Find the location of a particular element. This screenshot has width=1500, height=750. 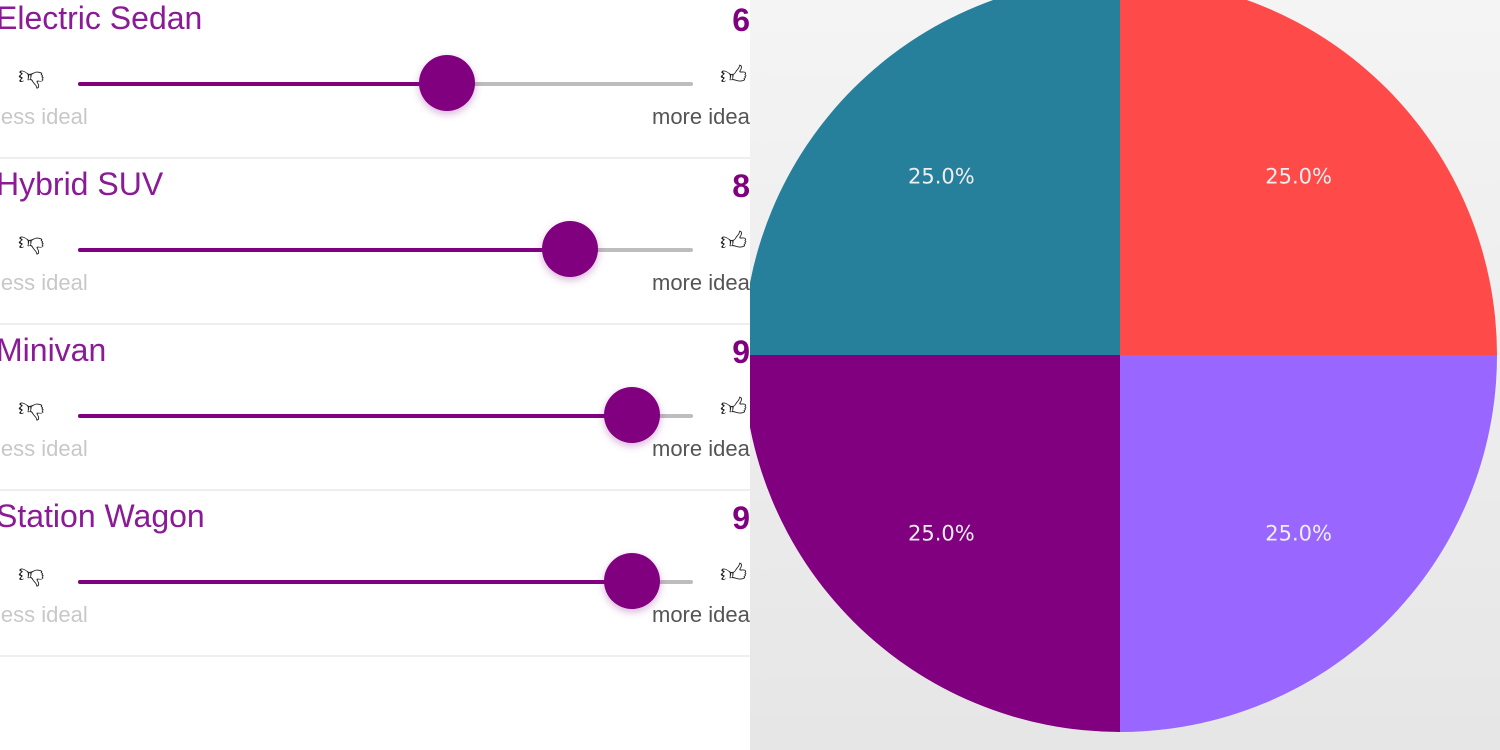

item-name: Station Wagon is located at coordinates (102, 516).